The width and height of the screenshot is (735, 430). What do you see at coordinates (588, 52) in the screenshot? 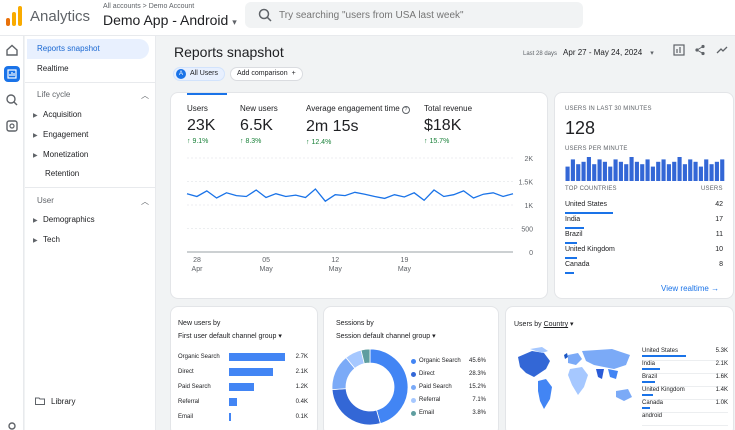
I see `date-range-picker: Last 28 days Apr 27 - May 24, 2024 ▾` at bounding box center [588, 52].